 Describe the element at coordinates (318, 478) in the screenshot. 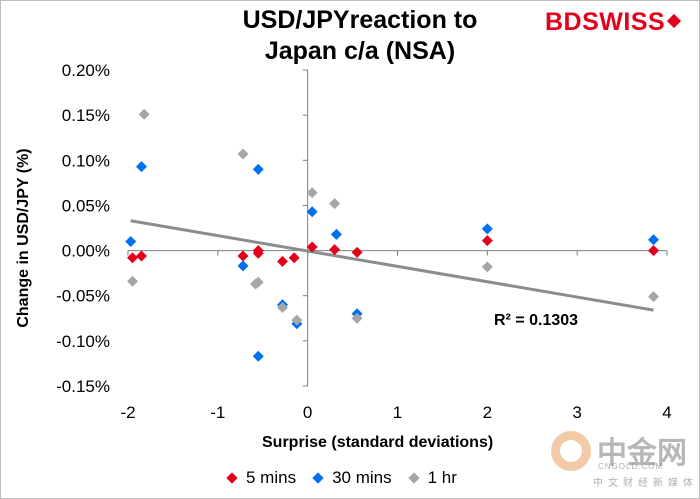

I see `legend-marker-30-mins` at that location.